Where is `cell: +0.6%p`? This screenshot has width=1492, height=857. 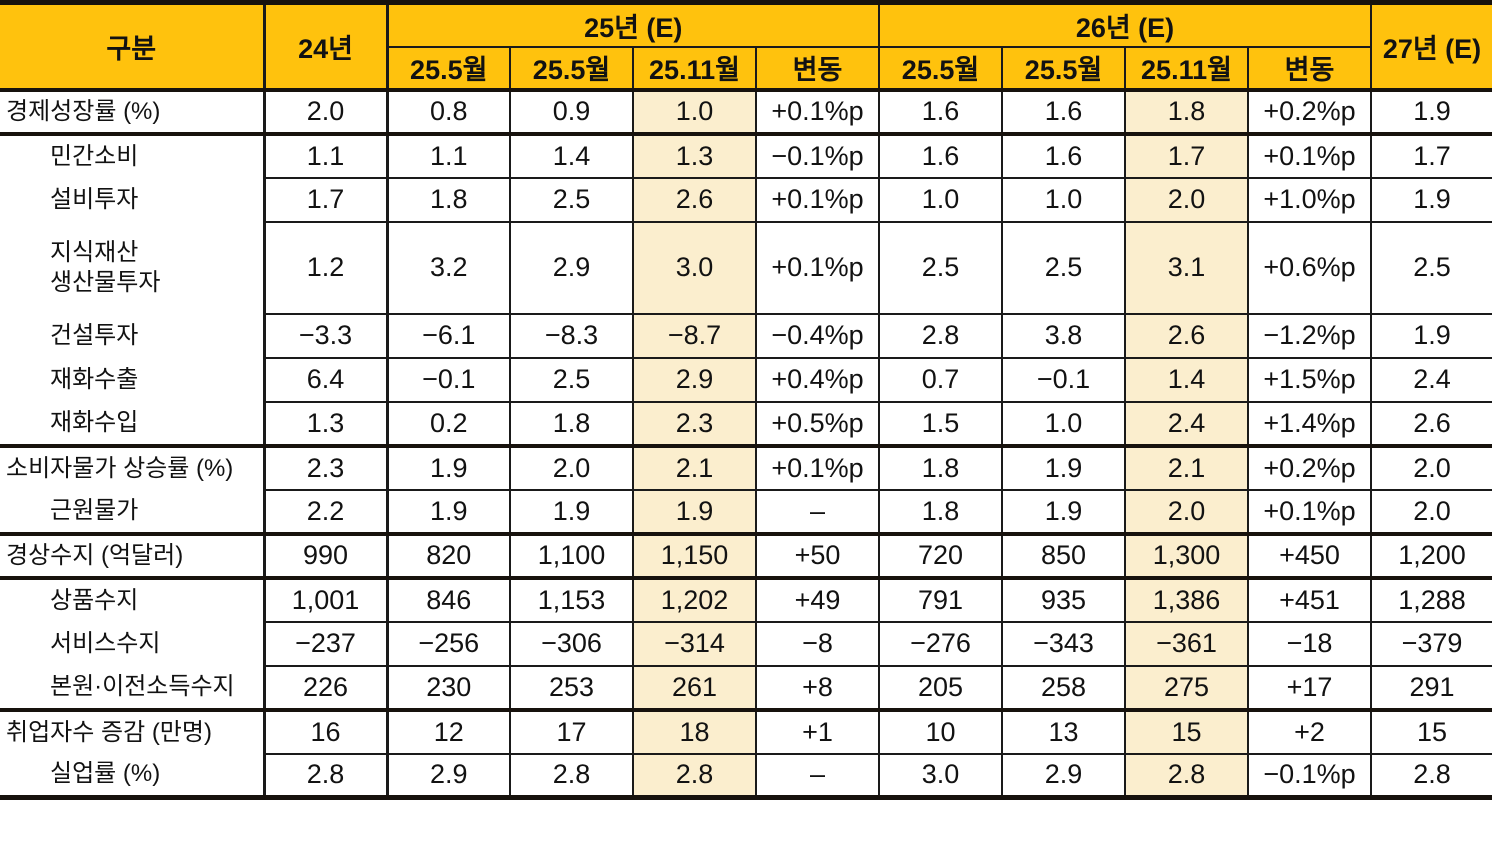
cell: +0.6%p is located at coordinates (1309, 267).